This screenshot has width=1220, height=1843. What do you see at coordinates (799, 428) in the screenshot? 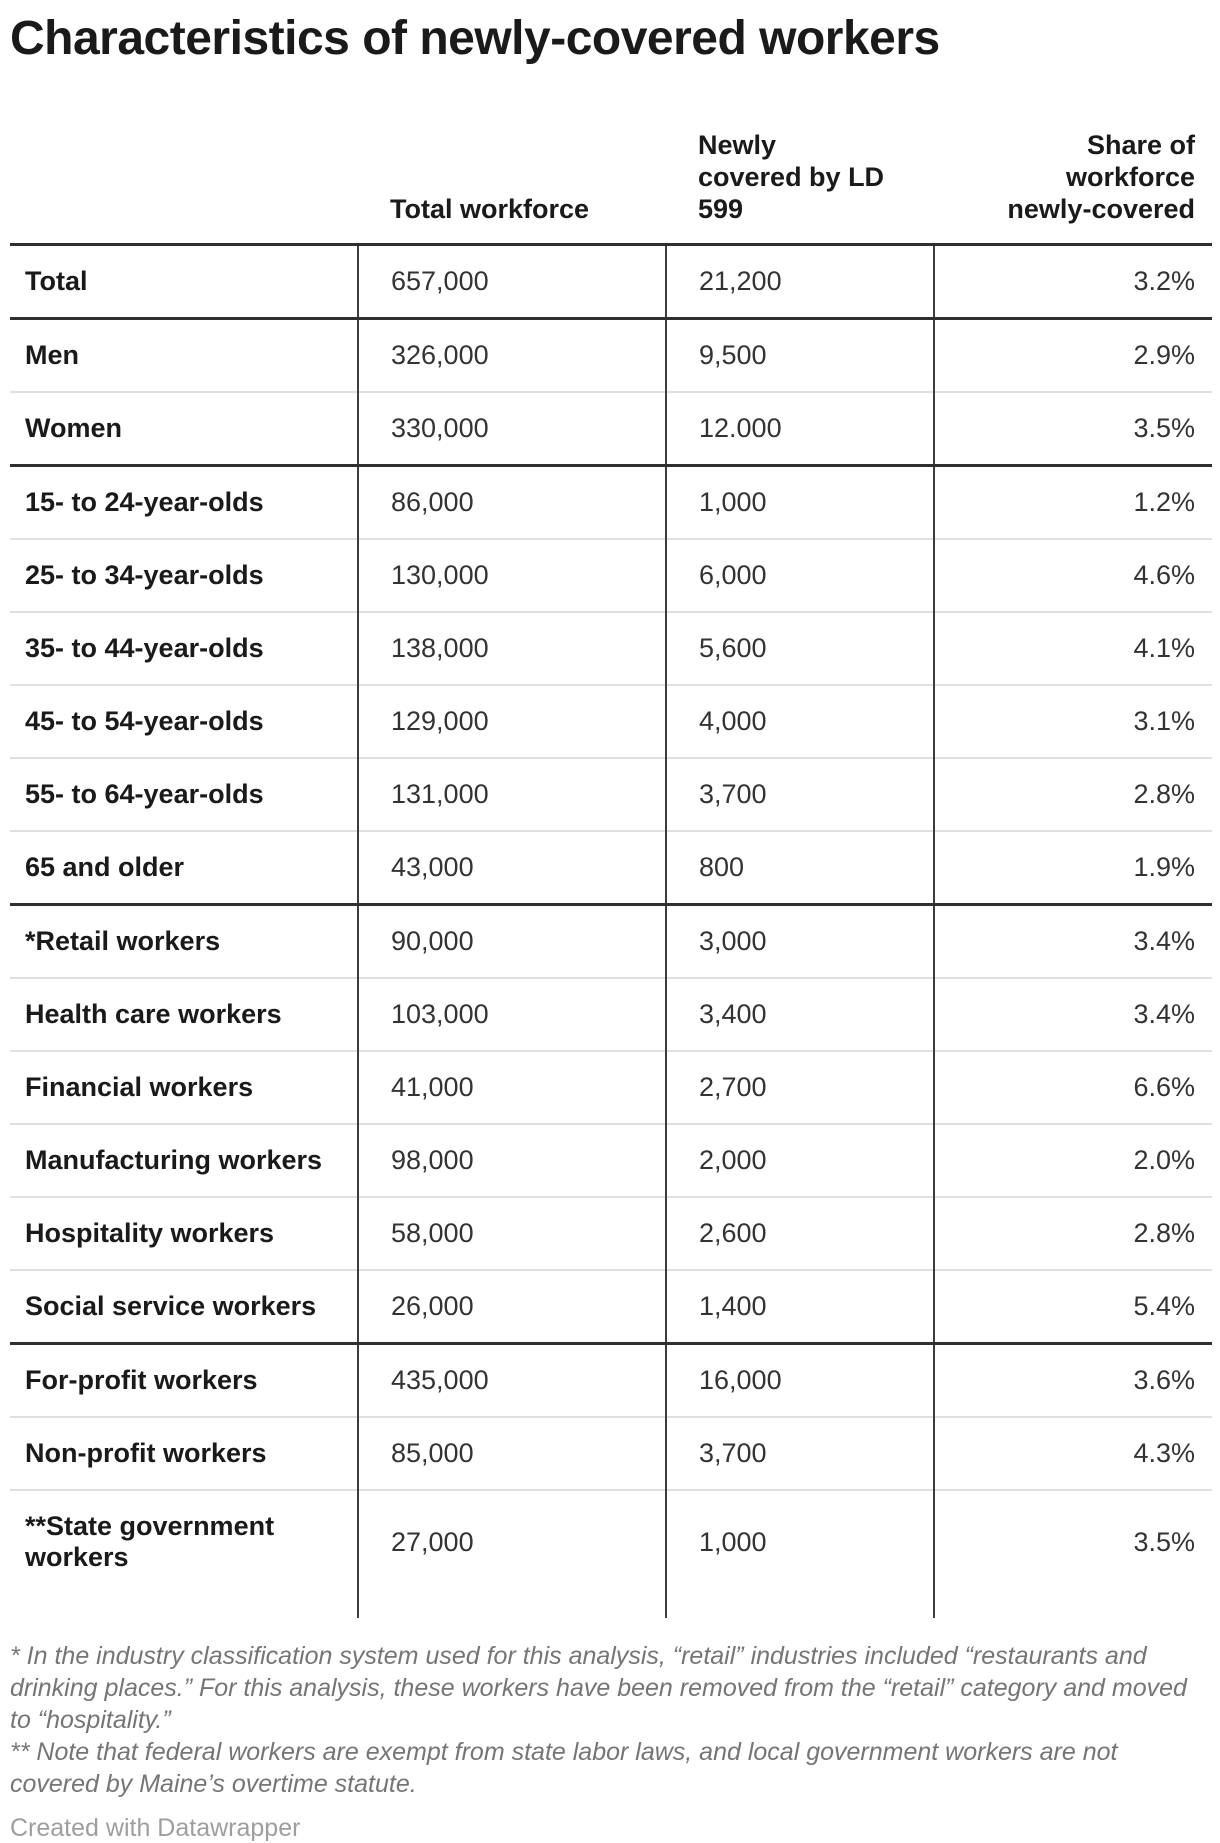
I see `cell-covered: 12.000` at bounding box center [799, 428].